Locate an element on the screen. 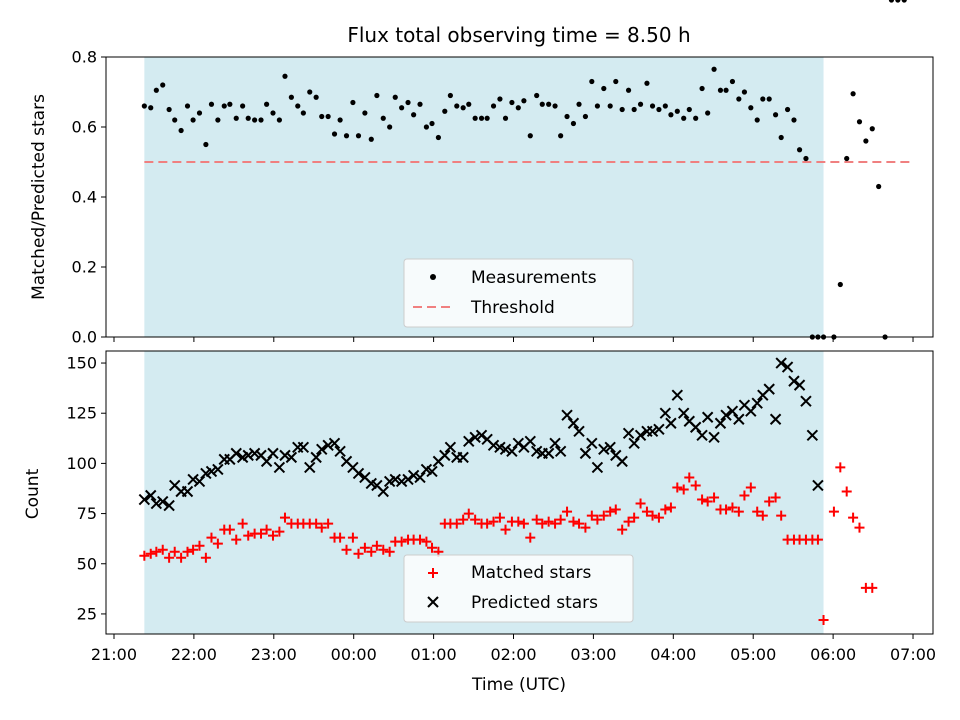 This screenshot has width=960, height=720. bottom-legend: Matched stars Predicted stars is located at coordinates (518, 588).